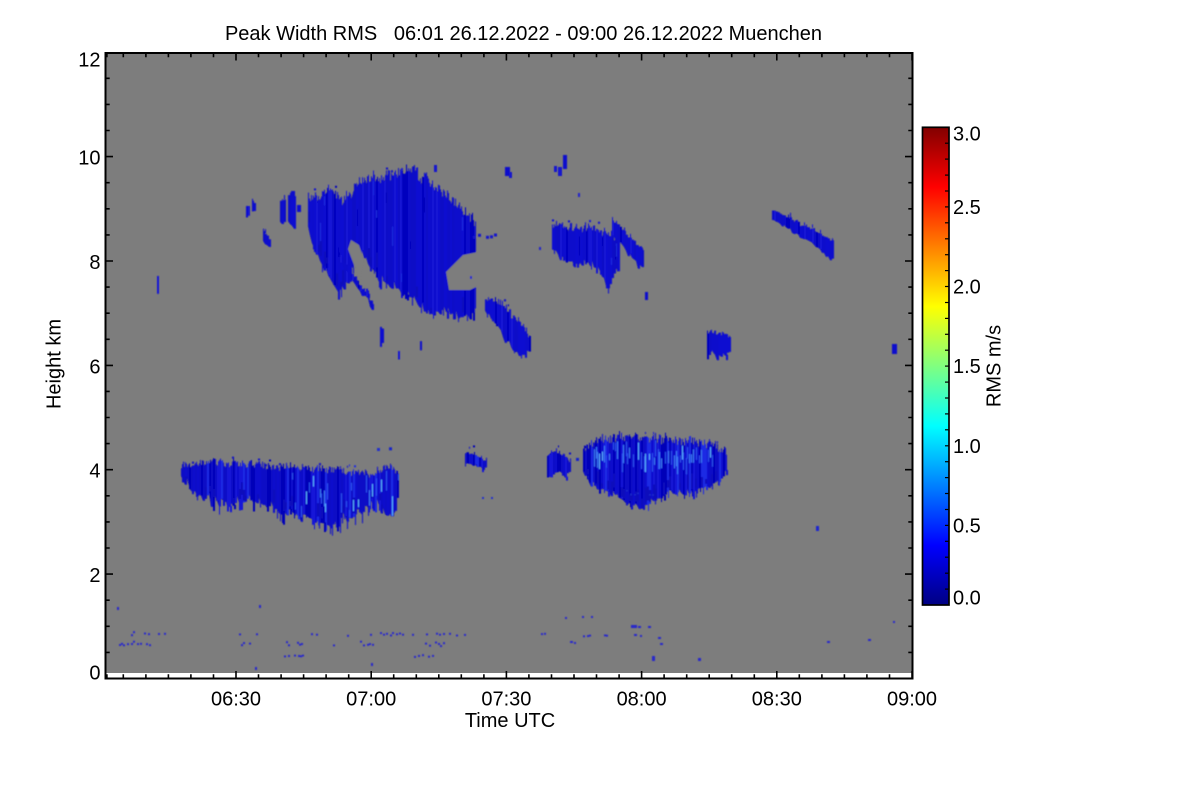 The image size is (1200, 800). Describe the element at coordinates (371, 700) in the screenshot. I see `svg-text: 07:00` at that location.